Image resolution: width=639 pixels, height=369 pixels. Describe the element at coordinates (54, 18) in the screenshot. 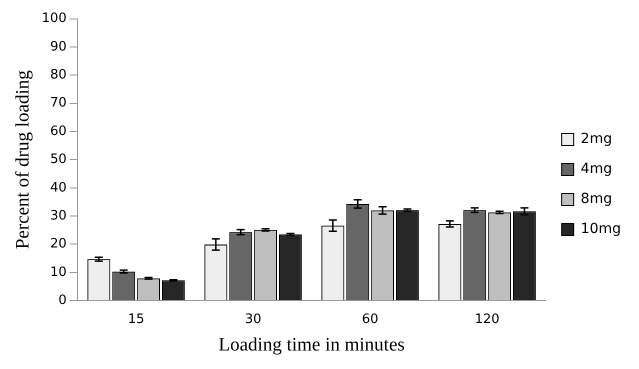

I see `y-tick-label: 100` at that location.